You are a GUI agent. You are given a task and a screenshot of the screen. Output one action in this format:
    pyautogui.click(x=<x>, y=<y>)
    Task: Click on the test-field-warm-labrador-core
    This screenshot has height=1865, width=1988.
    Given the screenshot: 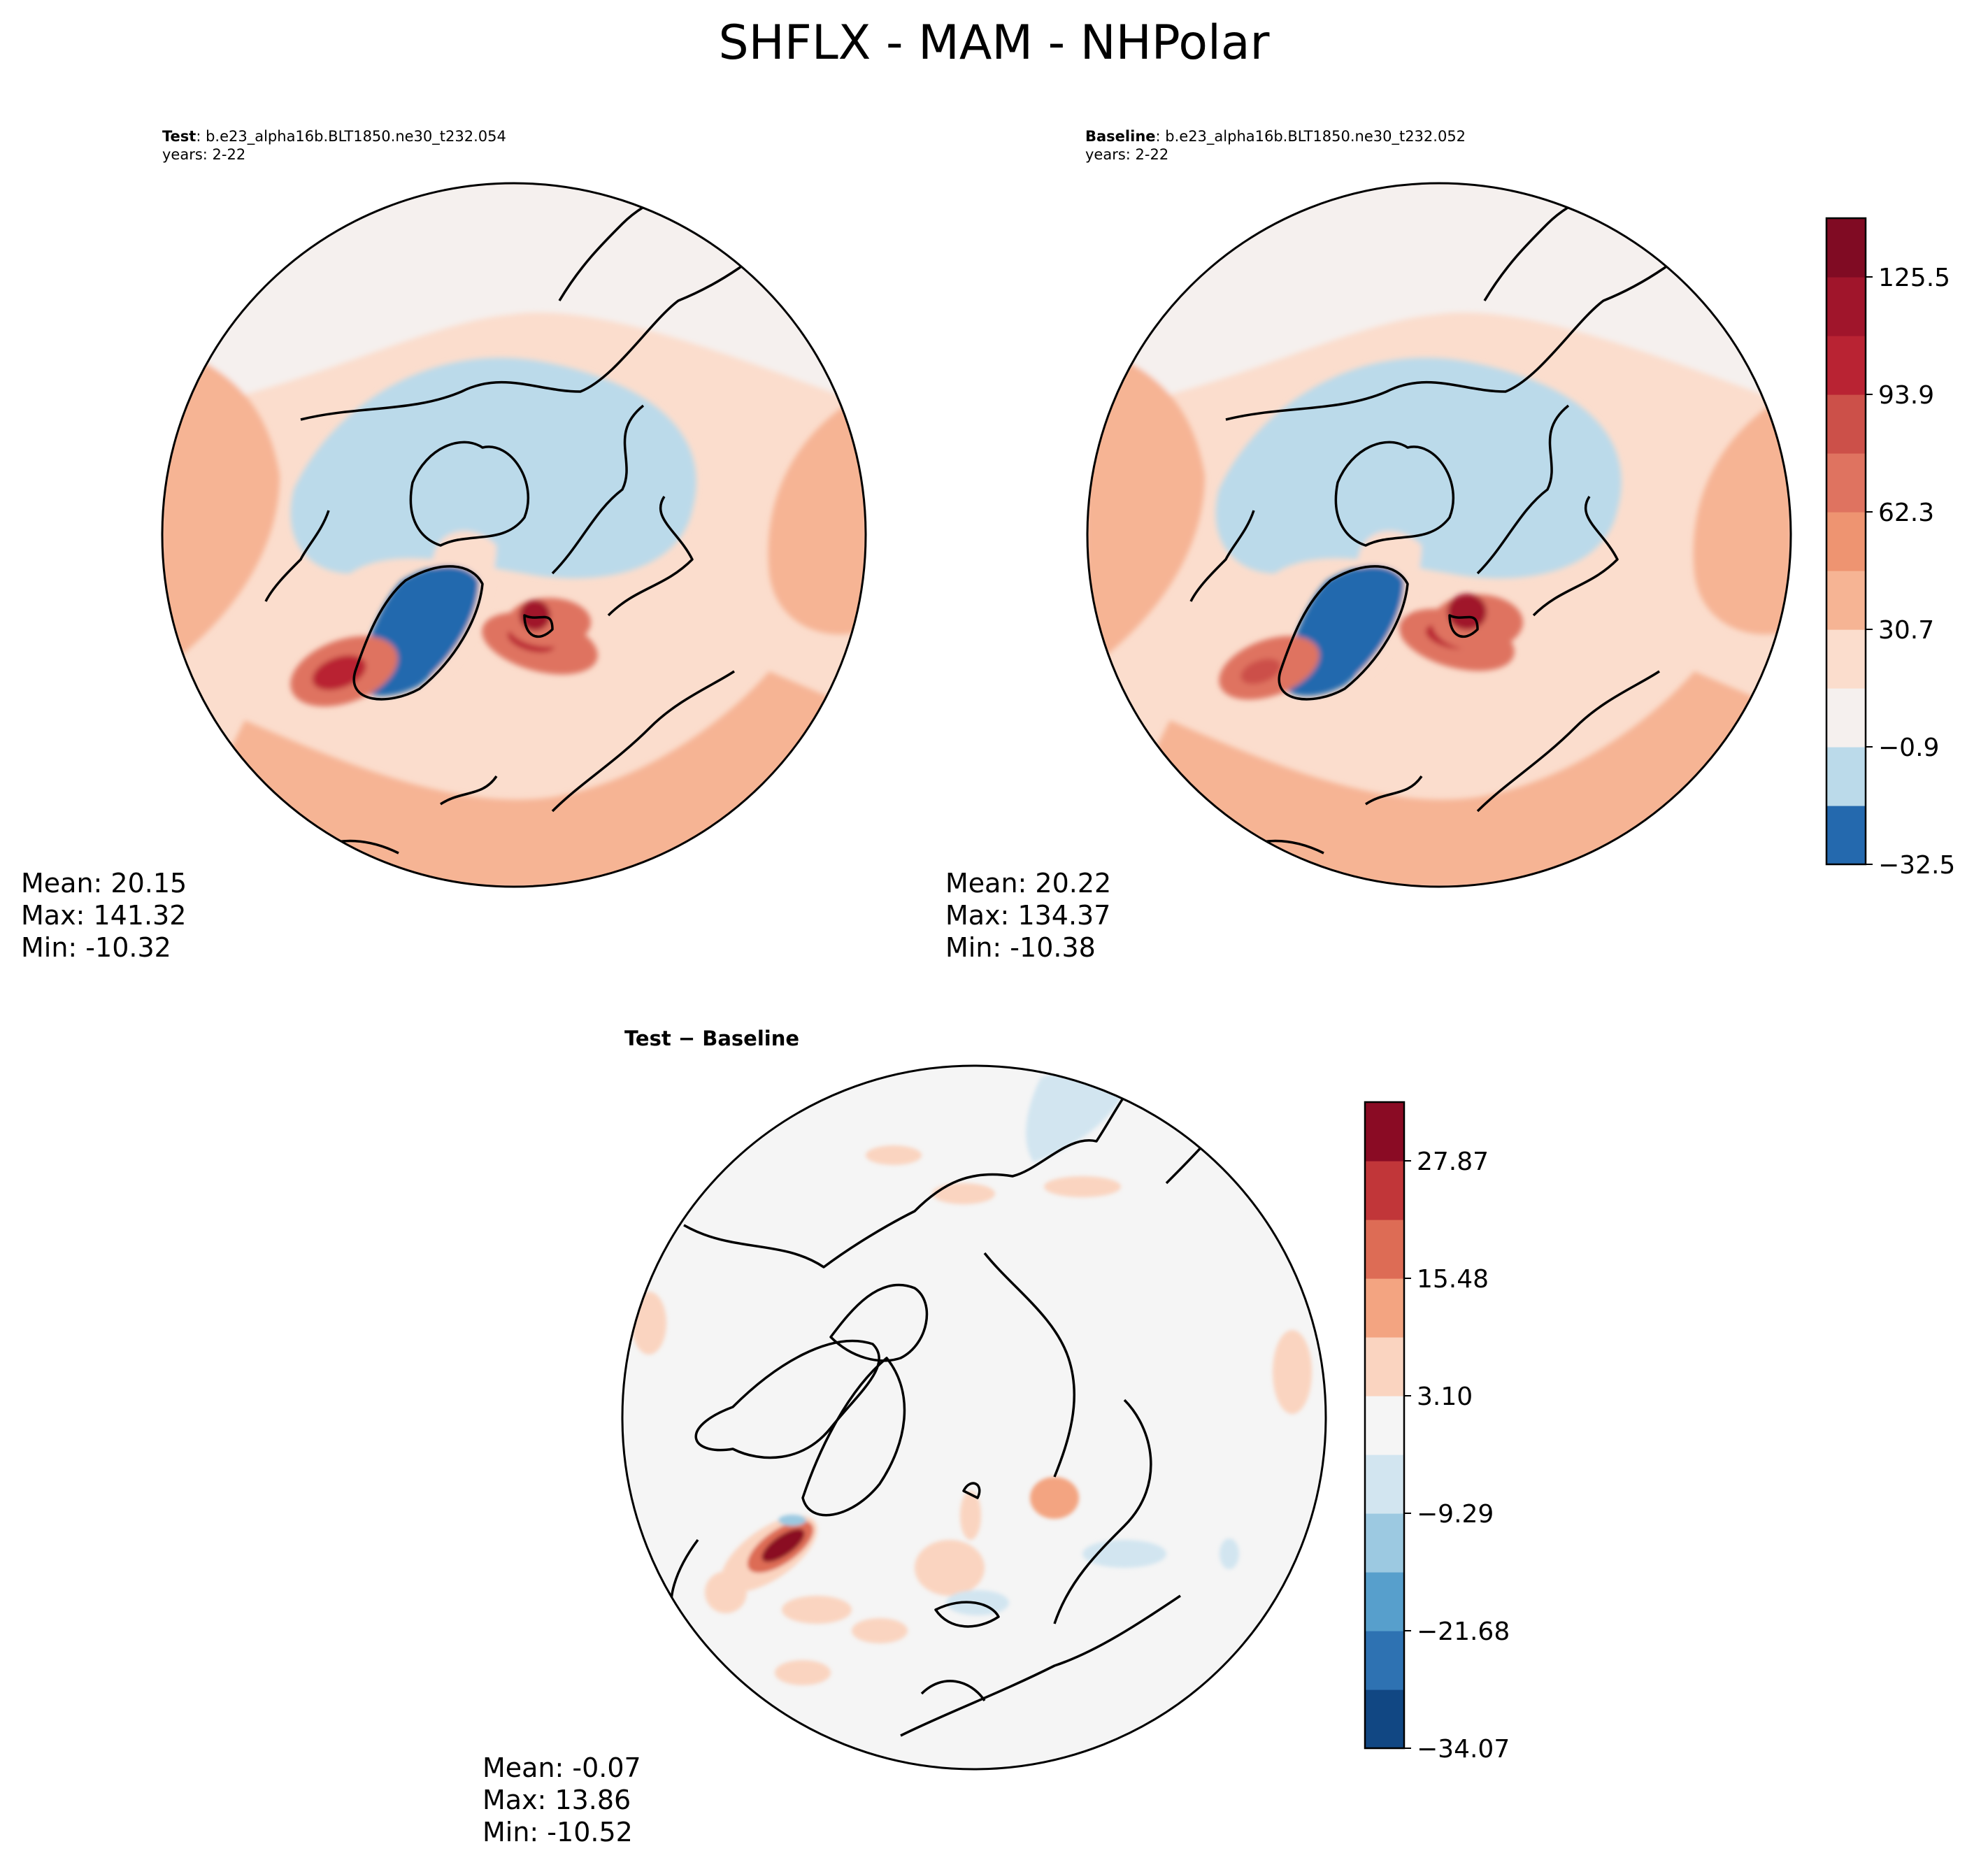 What is the action you would take?
    pyautogui.click(x=339, y=672)
    